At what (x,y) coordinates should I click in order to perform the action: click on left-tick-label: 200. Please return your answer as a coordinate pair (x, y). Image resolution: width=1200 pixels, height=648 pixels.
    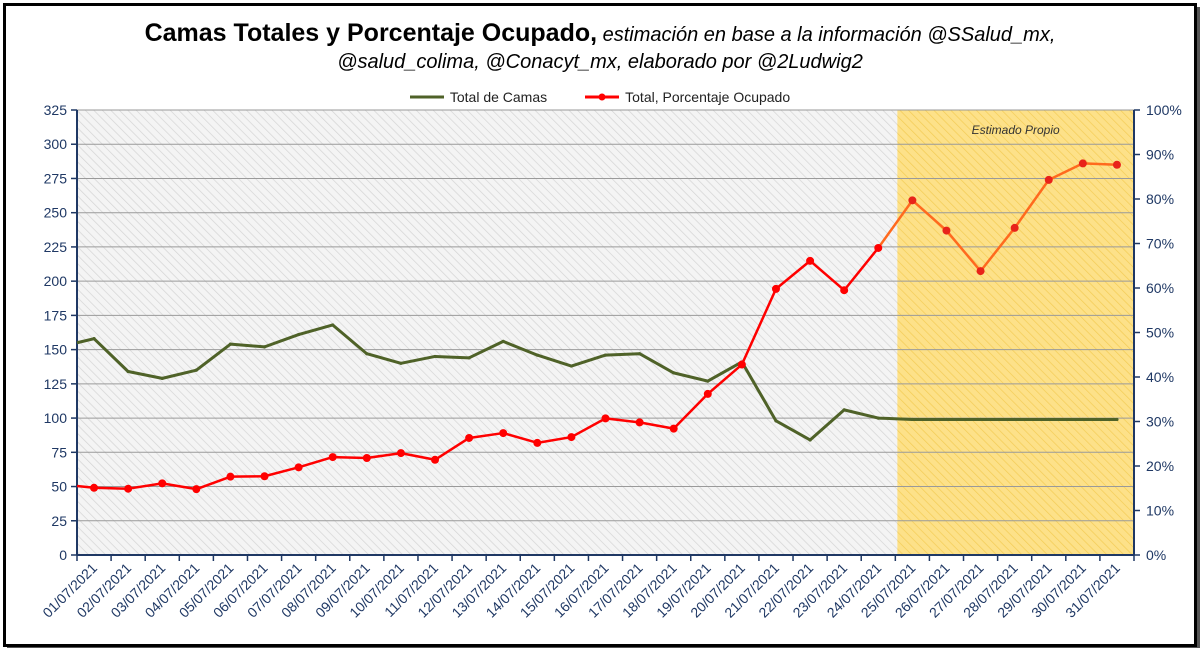
    Looking at the image, I should click on (56, 281).